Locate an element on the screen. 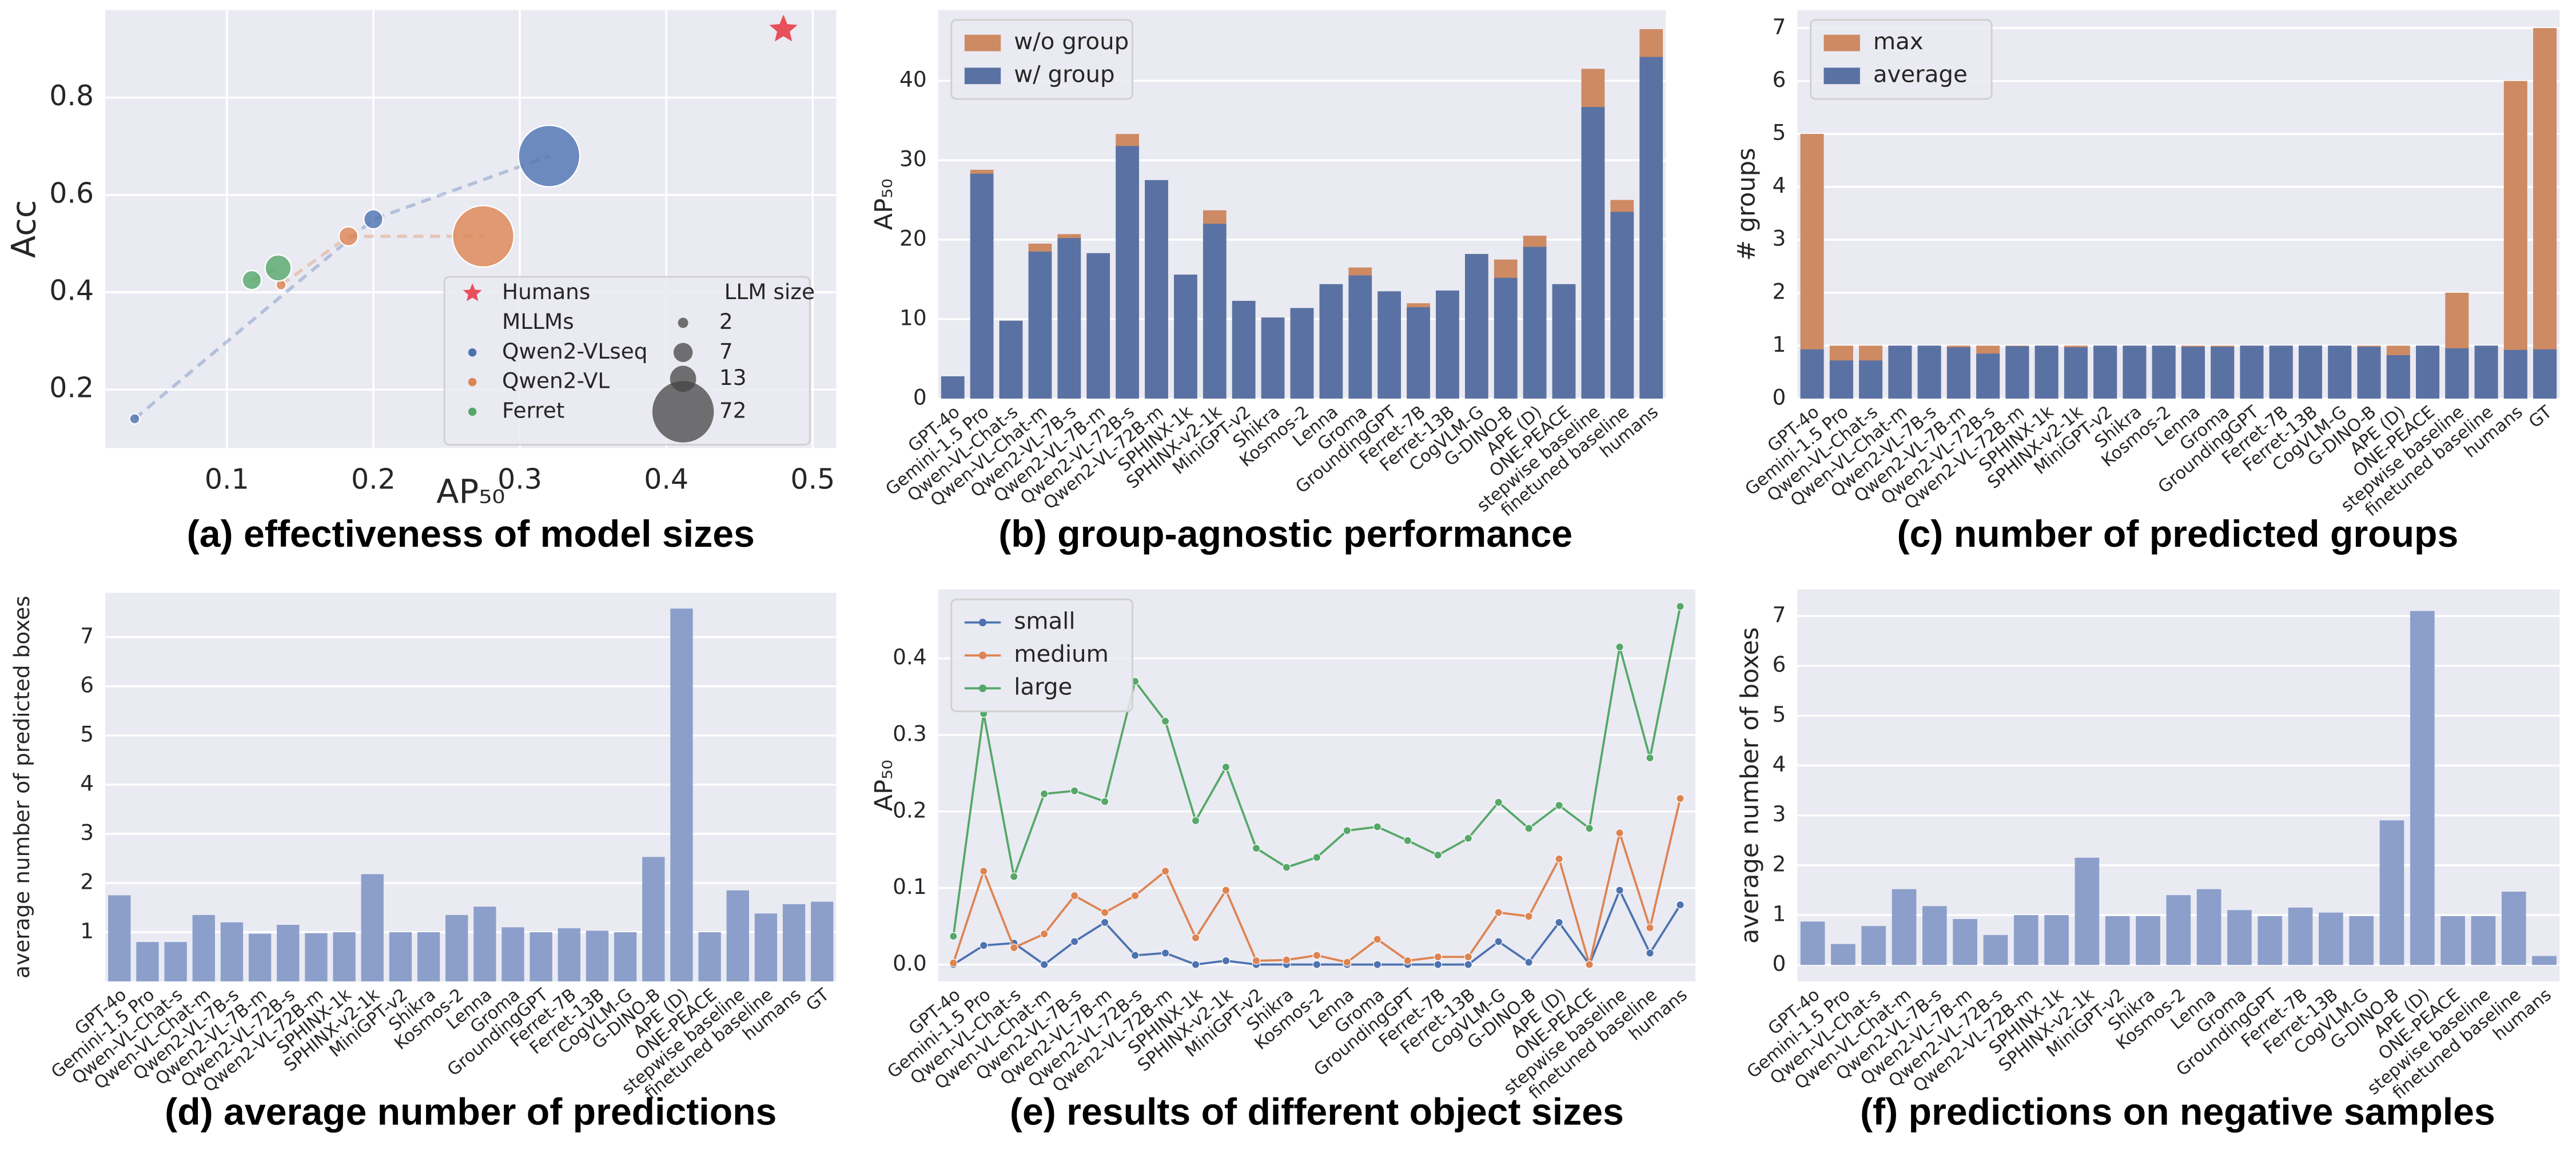  y-tick-label: 0.1 is located at coordinates (910, 886).